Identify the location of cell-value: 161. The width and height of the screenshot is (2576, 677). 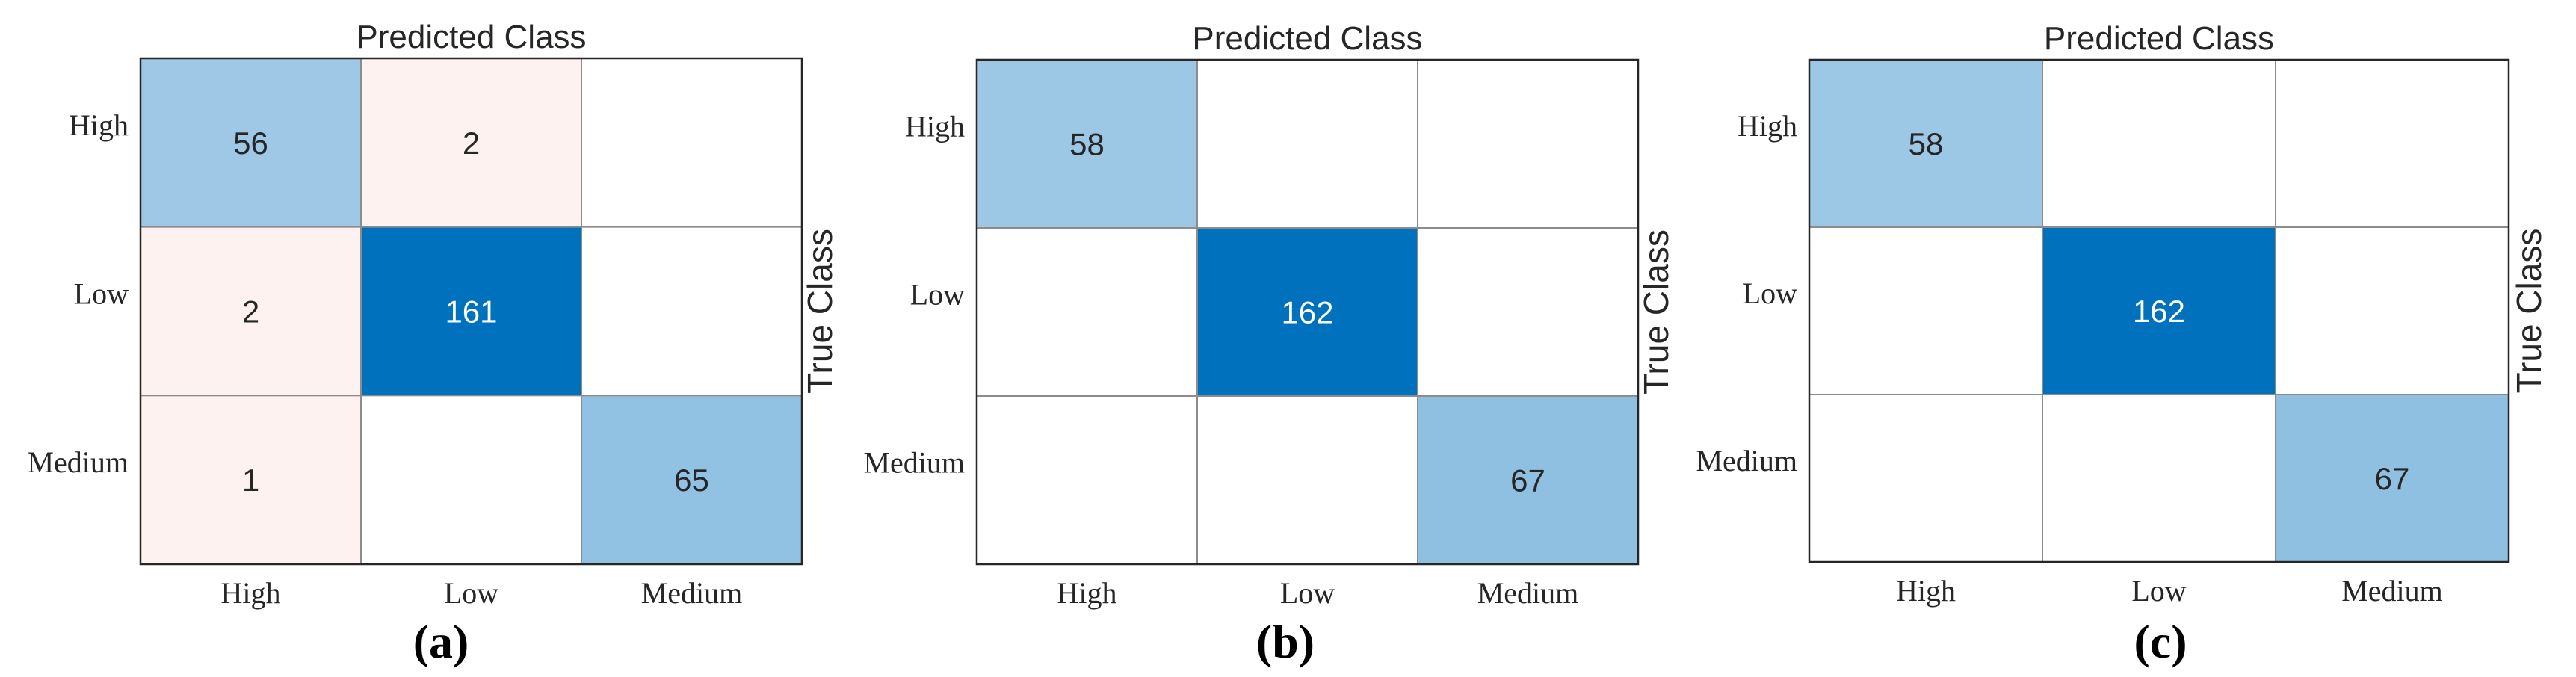
(471, 312).